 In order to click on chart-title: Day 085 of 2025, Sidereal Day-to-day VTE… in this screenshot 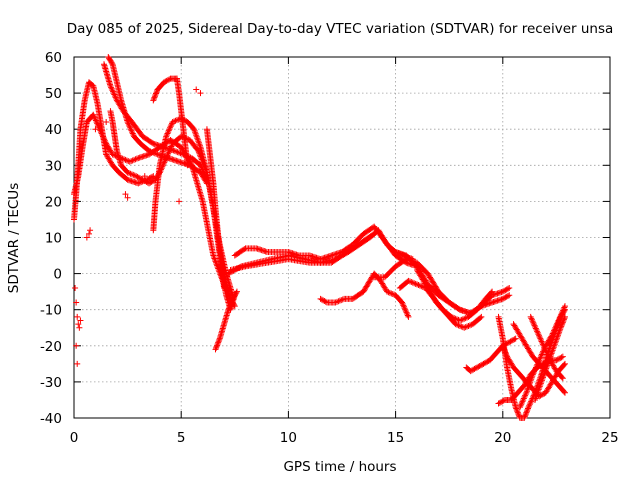, I will do `click(340, 29)`.